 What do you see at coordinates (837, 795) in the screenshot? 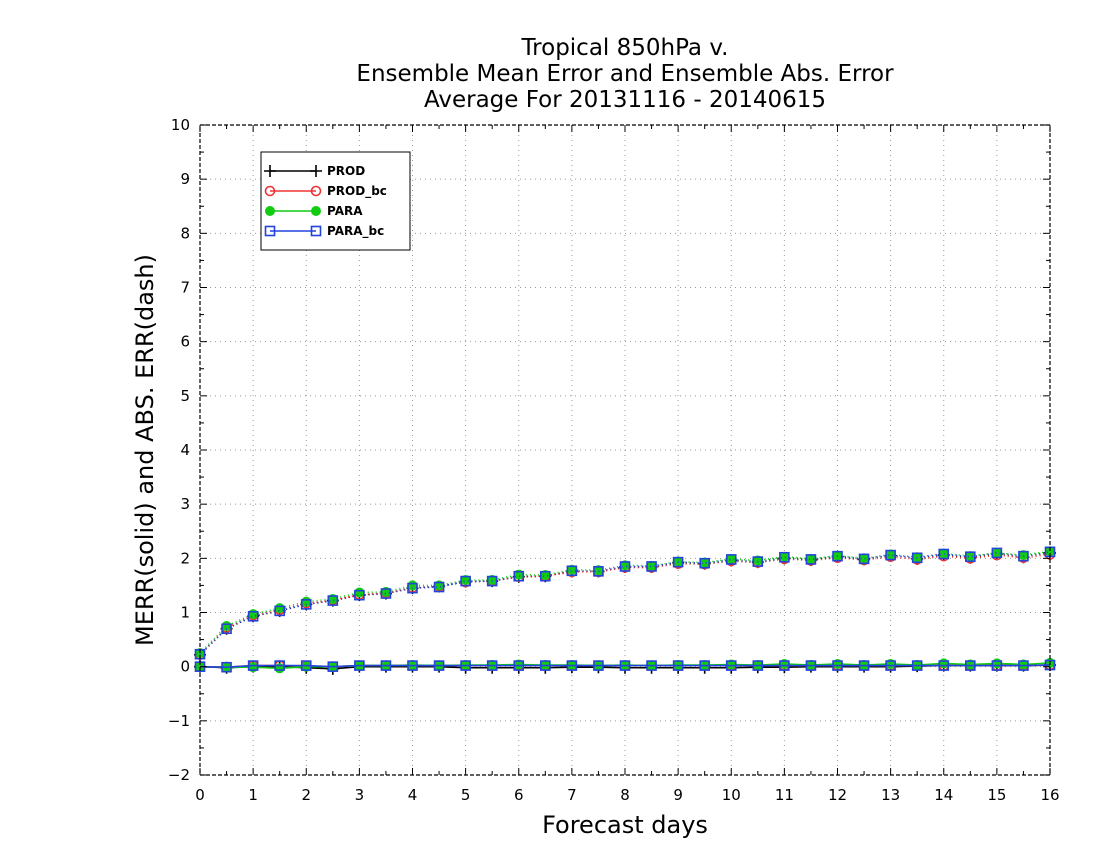
I see `x-tick-label: 12` at bounding box center [837, 795].